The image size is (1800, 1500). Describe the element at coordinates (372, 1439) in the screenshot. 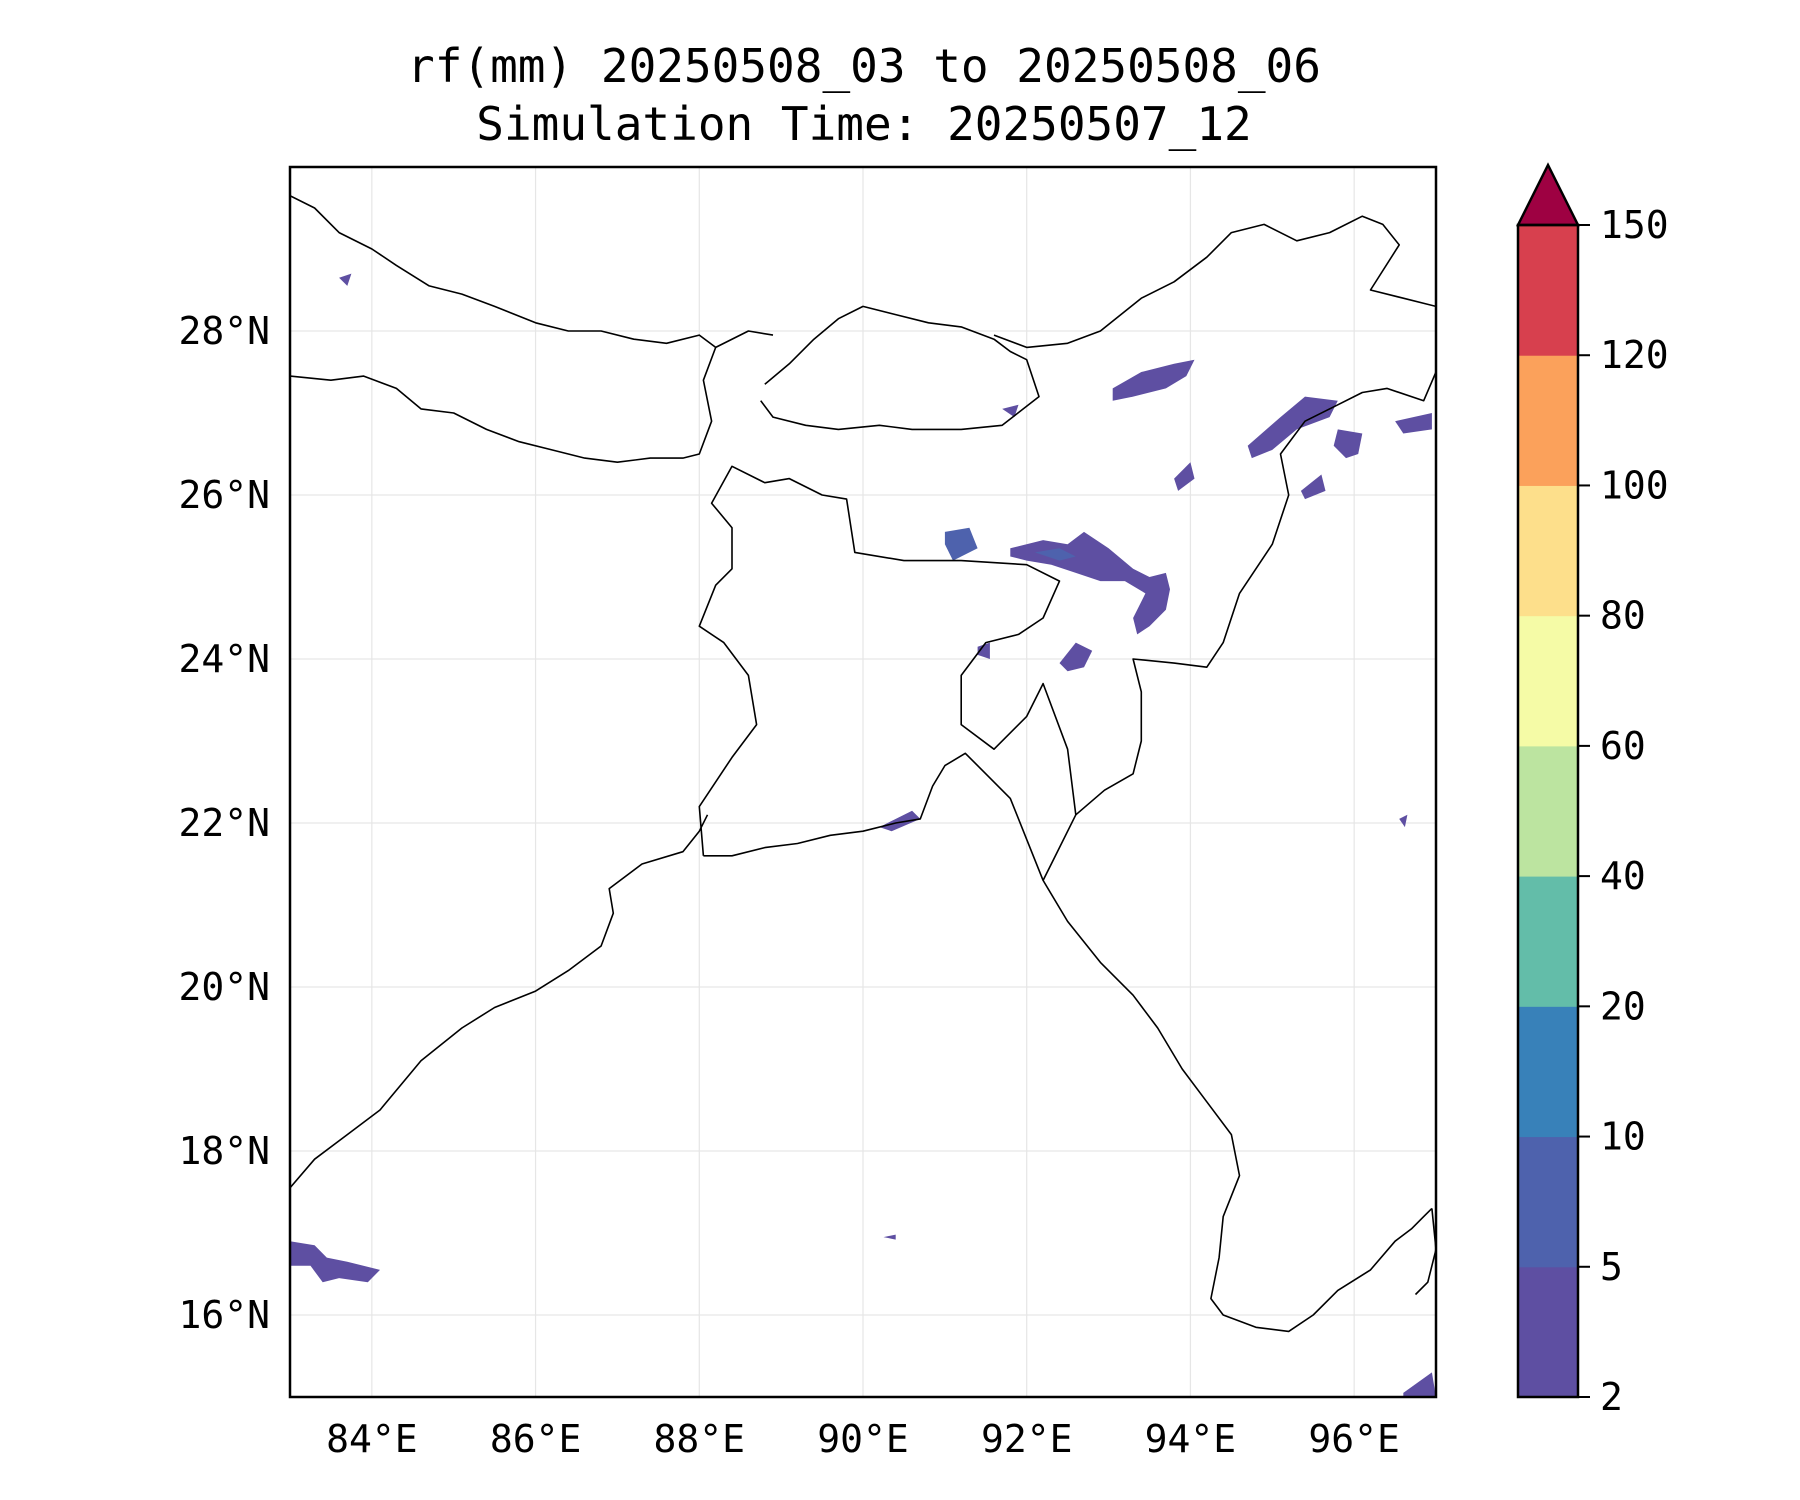

I see `lon-tick-label: 84°E` at that location.